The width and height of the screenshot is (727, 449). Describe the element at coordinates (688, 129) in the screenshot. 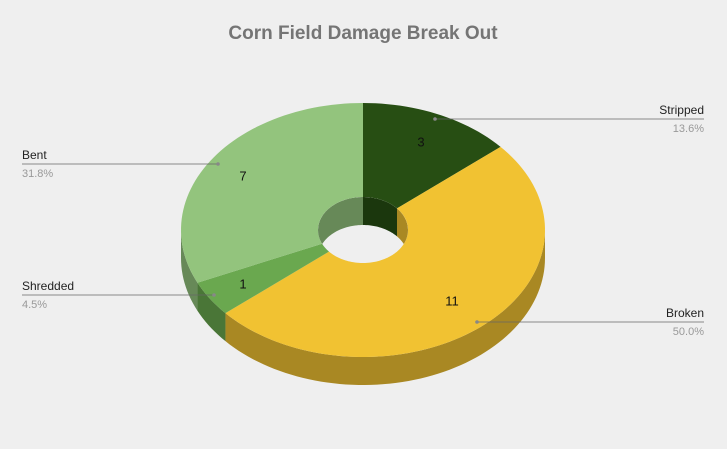

I see `percent-label: 13.6%` at that location.